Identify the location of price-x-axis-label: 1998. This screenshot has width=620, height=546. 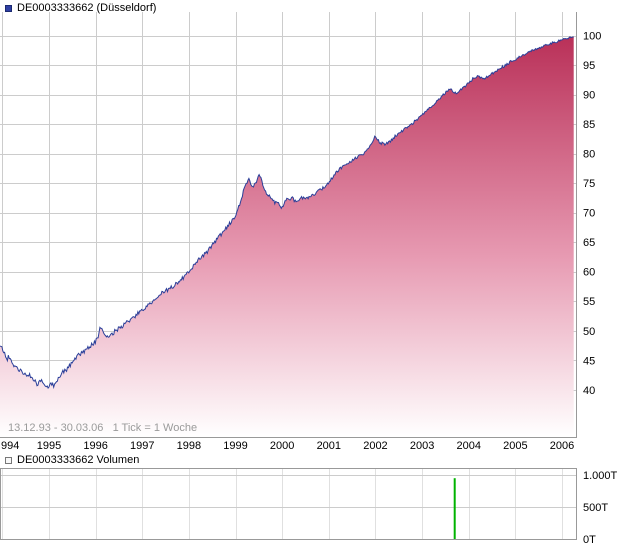
(189, 446).